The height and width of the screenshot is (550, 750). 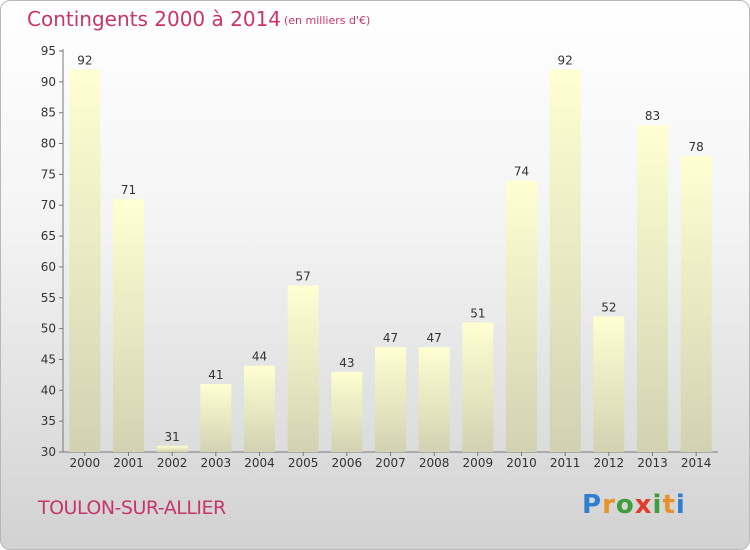 What do you see at coordinates (132, 508) in the screenshot?
I see `commune-name: TOULON-SUR-ALLIER` at bounding box center [132, 508].